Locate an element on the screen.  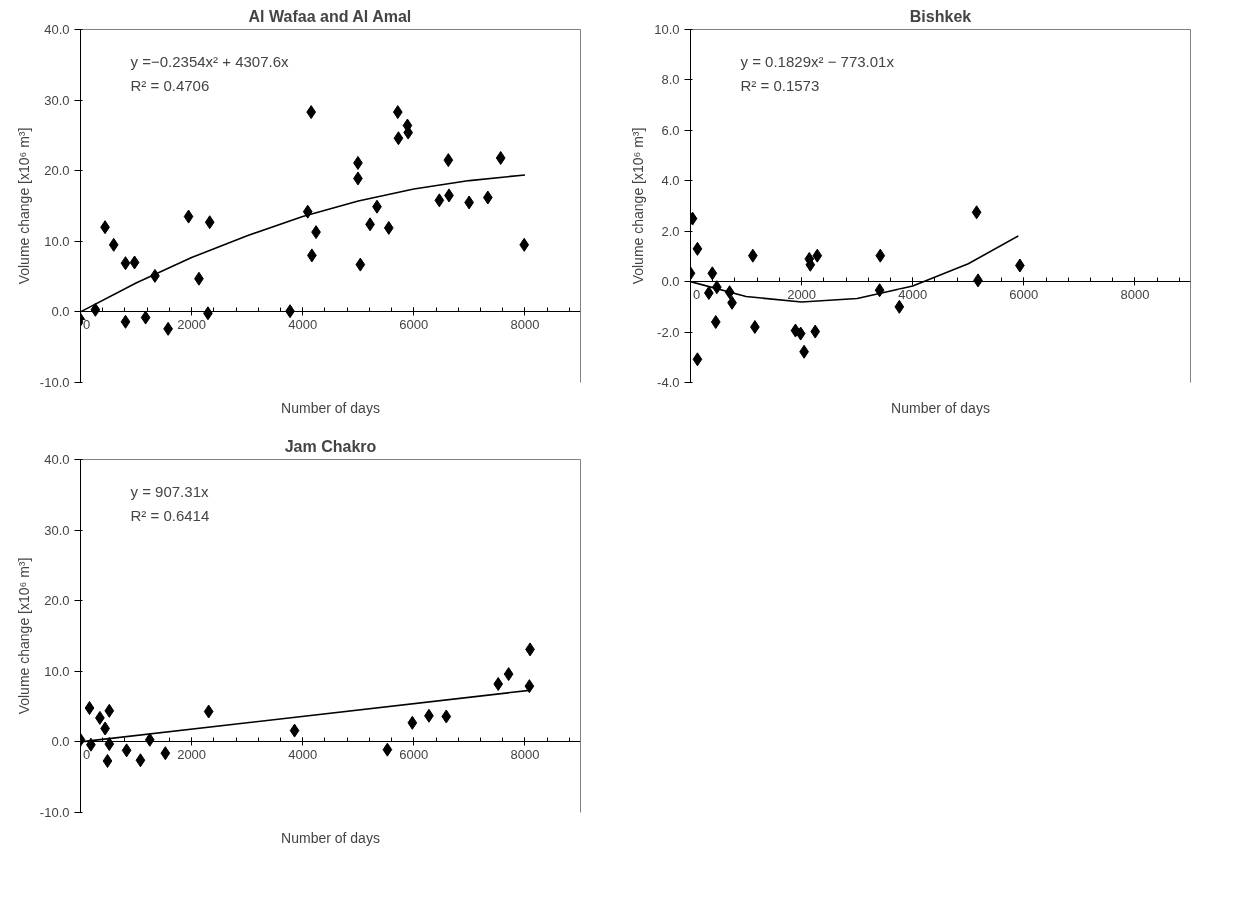
chart-title: Al Wafaa and Al Amal is located at coordinates (330, 16).